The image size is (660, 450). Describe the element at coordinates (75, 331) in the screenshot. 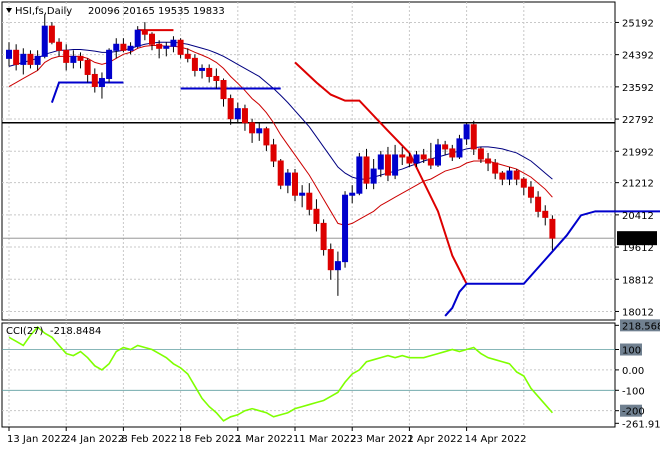

I see `cci-current-value: -218.8484` at that location.